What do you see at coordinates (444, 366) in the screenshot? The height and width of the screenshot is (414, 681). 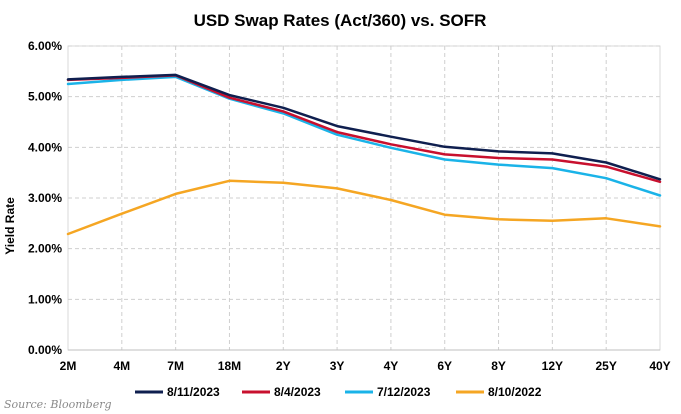 I see `x-tick-label: 6Y` at bounding box center [444, 366].